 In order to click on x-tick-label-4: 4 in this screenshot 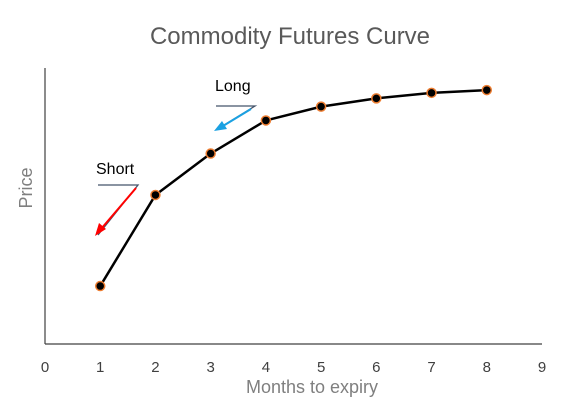, I will do `click(266, 367)`.